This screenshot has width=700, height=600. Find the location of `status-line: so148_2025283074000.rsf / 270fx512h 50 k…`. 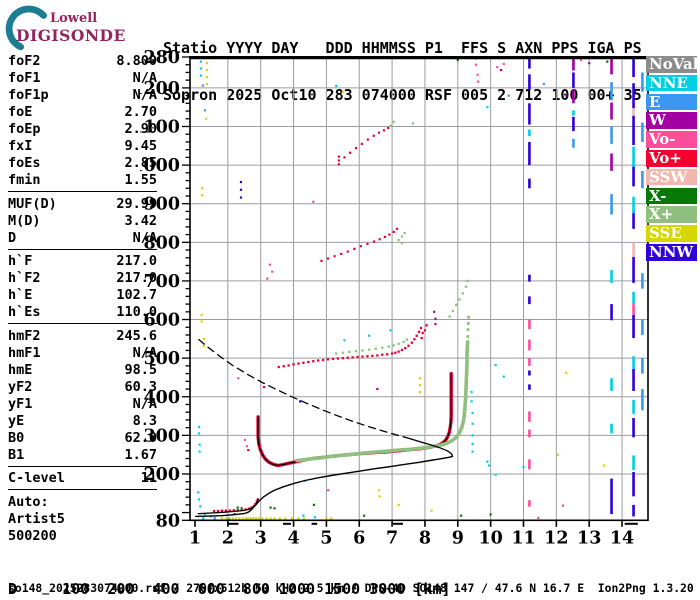

status-line: so148_2025283074000.rsf / 270fx512h 50 k… is located at coordinates (351, 588).